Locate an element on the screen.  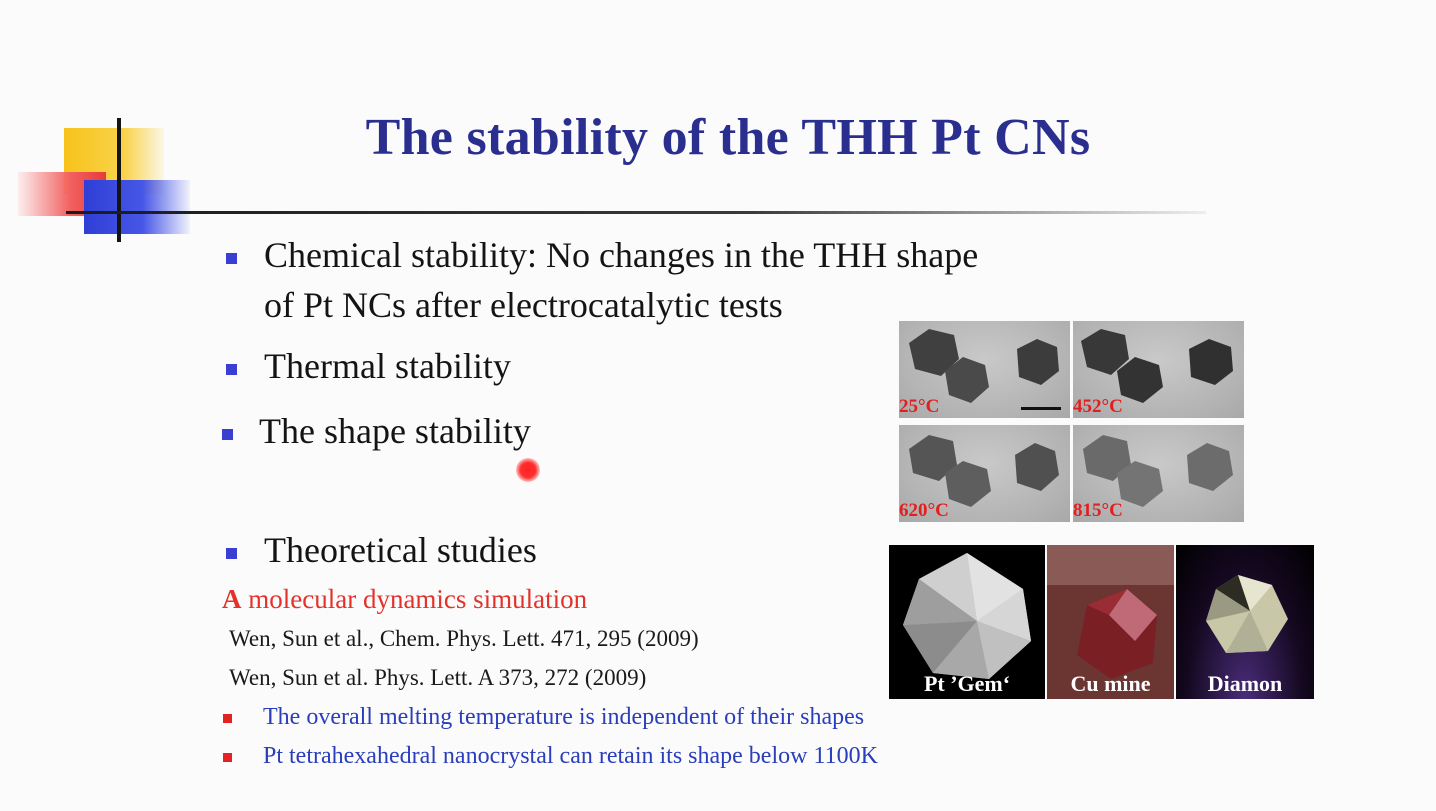
temperature-label: 452°C is located at coordinates (1098, 406).